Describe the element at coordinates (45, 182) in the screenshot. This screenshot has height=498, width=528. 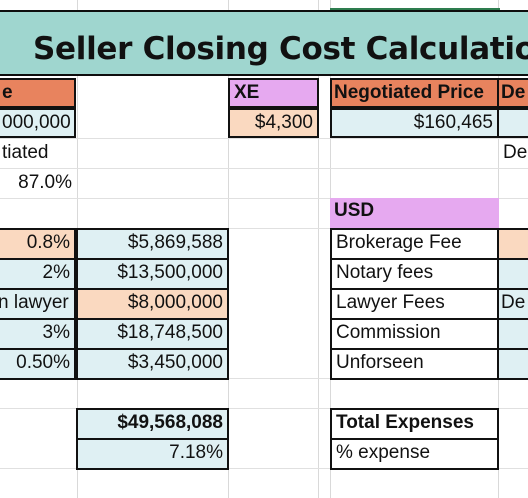
I see `negotiated-percent-cell: 87.0%` at that location.